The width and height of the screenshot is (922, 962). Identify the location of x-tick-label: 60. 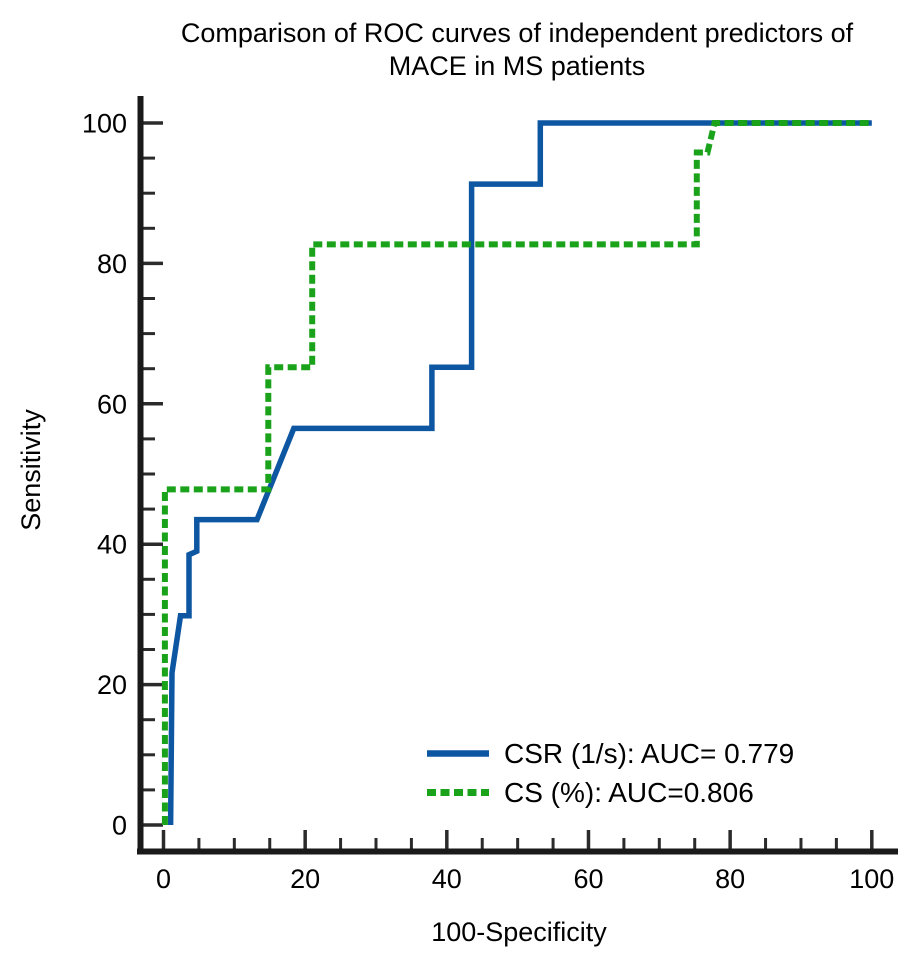
(588, 879).